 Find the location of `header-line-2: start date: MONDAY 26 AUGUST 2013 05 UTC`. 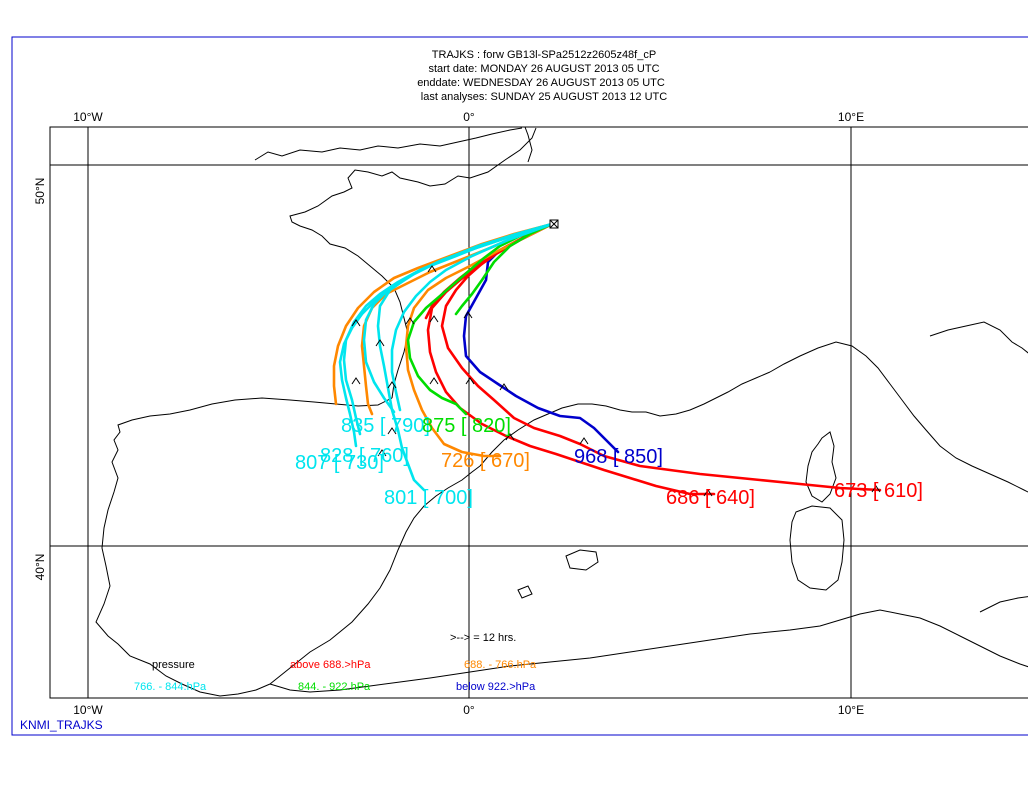

header-line-2: start date: MONDAY 26 AUGUST 2013 05 UTC is located at coordinates (543, 69).